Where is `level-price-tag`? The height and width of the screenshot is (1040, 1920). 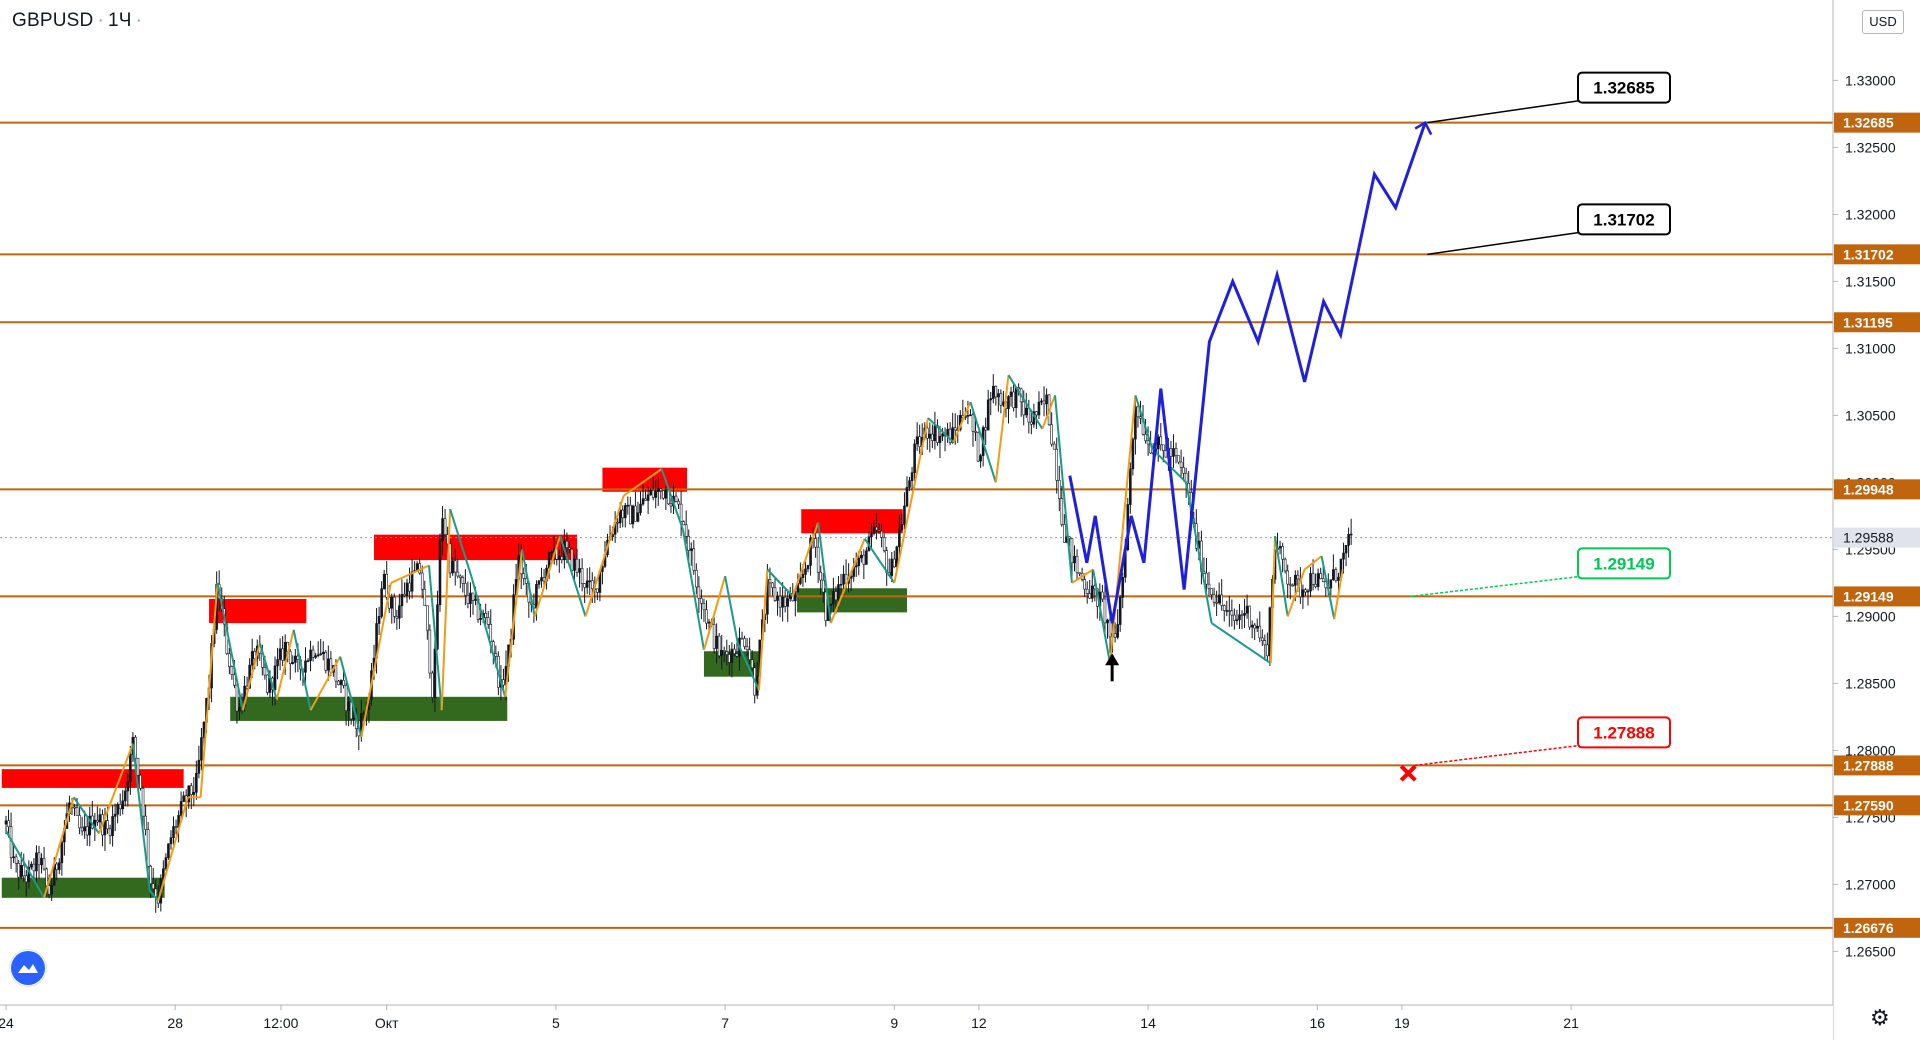
level-price-tag is located at coordinates (1877, 254).